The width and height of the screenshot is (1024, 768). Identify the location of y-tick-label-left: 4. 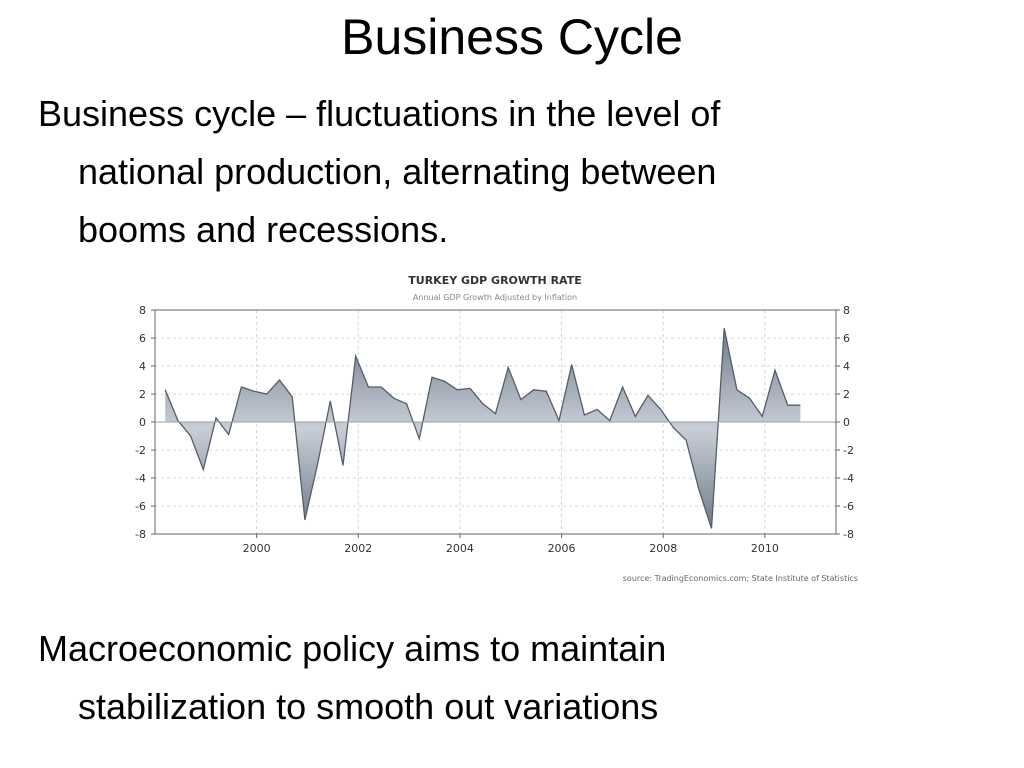
(142, 366).